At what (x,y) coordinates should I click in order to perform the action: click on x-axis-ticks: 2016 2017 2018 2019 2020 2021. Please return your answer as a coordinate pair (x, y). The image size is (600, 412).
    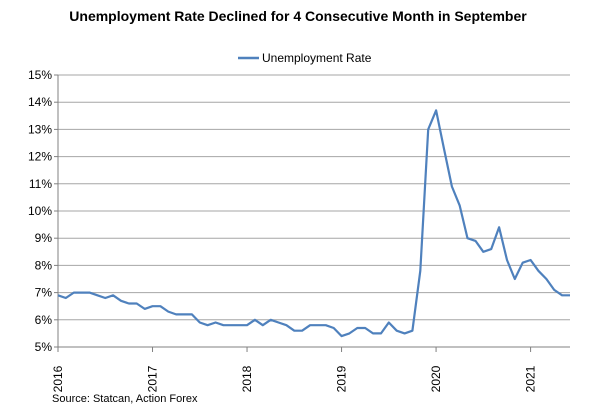
    Looking at the image, I should click on (294, 369).